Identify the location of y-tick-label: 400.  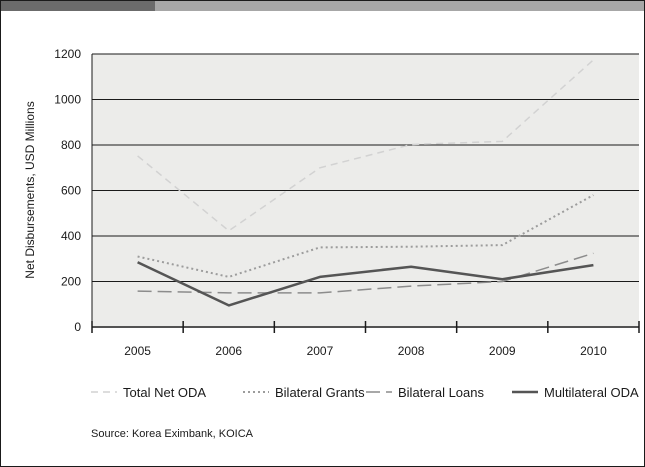
(71, 236).